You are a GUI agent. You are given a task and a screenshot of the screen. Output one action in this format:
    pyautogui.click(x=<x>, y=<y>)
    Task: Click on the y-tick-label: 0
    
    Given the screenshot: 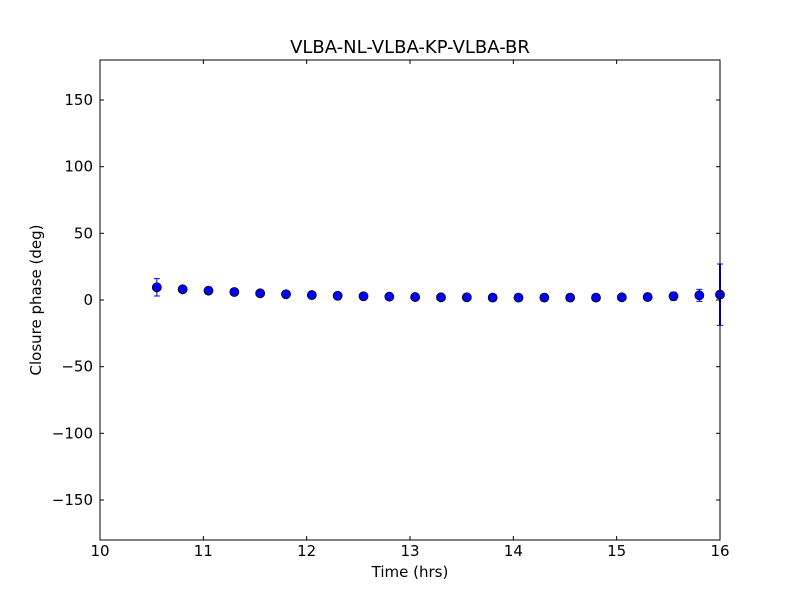 What is the action you would take?
    pyautogui.click(x=88, y=300)
    